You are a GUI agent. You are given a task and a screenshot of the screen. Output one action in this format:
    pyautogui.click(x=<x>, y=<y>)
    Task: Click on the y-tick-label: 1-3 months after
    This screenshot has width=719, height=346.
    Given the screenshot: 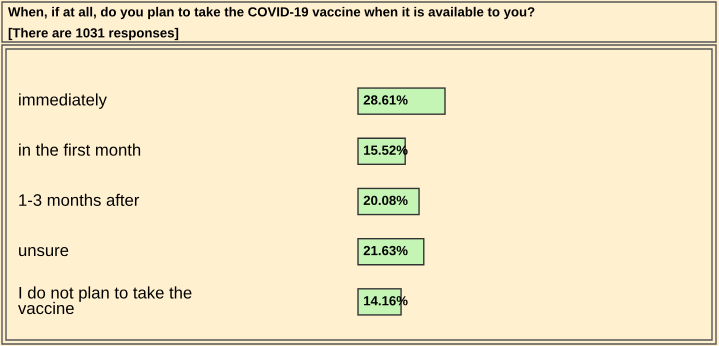 What is the action you would take?
    pyautogui.click(x=79, y=200)
    